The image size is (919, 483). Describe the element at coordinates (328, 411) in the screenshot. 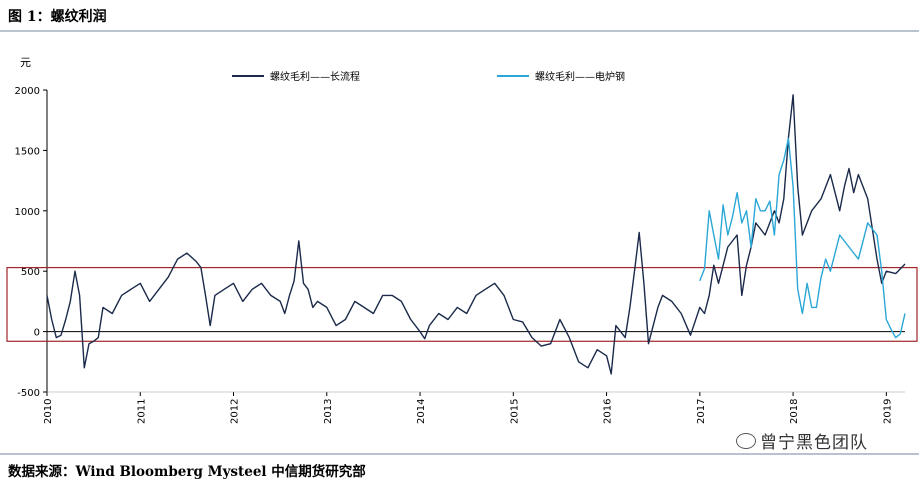

I see `x-tick-label: 2013` at that location.